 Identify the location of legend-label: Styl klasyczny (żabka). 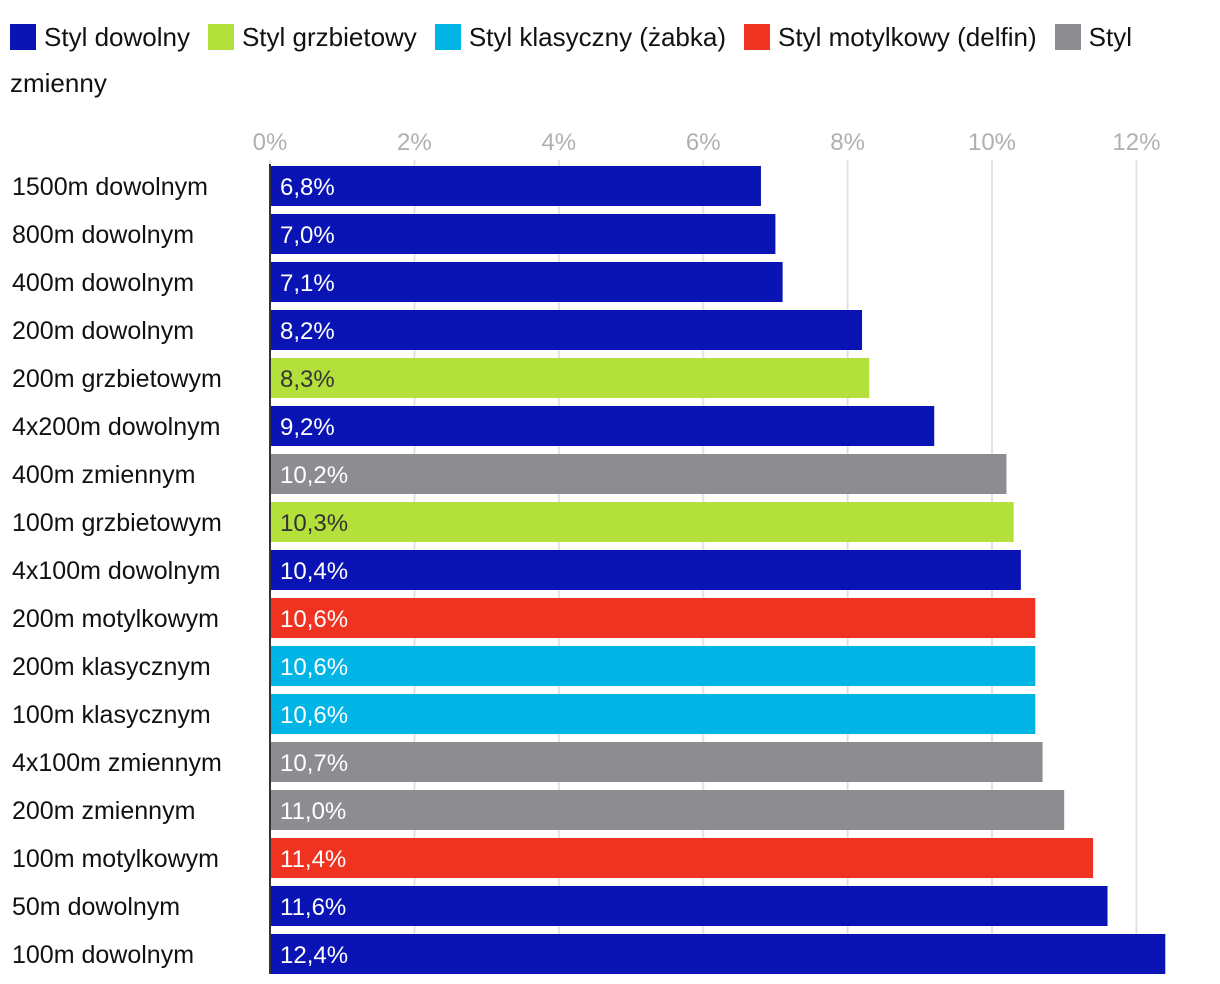
(597, 37).